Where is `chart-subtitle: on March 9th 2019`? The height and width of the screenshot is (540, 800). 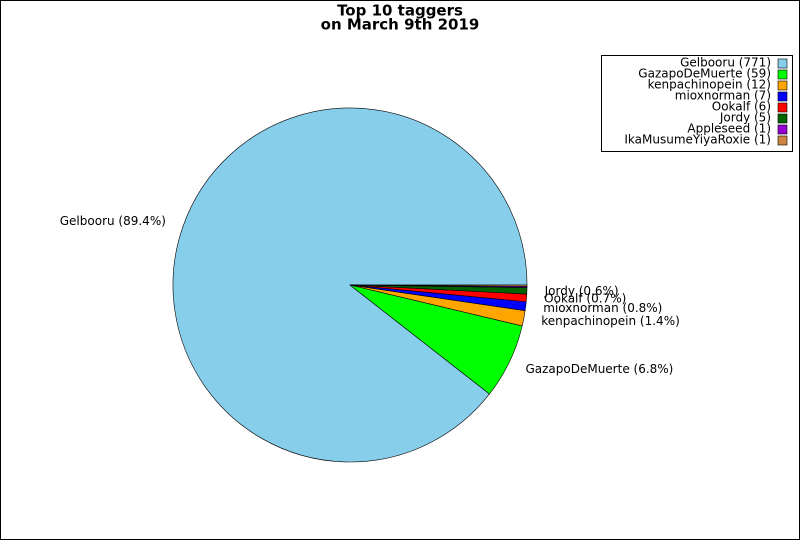 chart-subtitle: on March 9th 2019 is located at coordinates (400, 25).